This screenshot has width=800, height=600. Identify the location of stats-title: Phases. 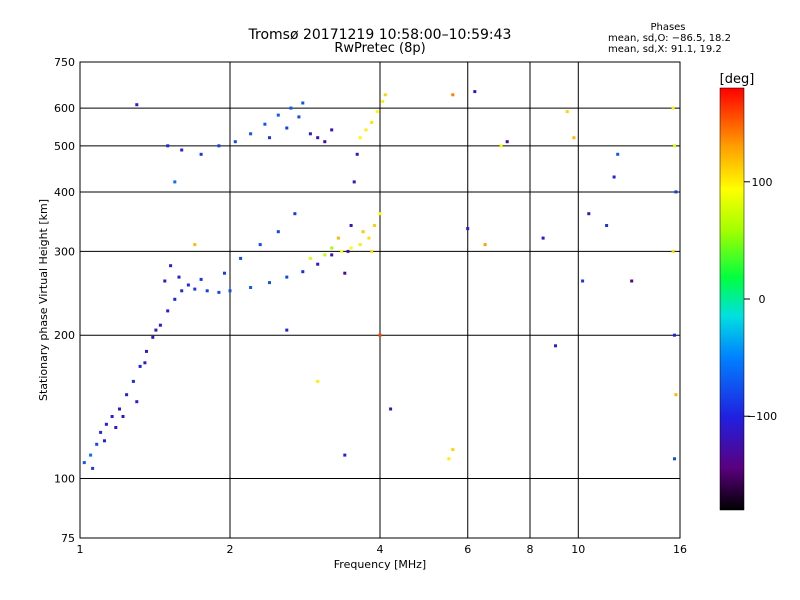
(668, 27).